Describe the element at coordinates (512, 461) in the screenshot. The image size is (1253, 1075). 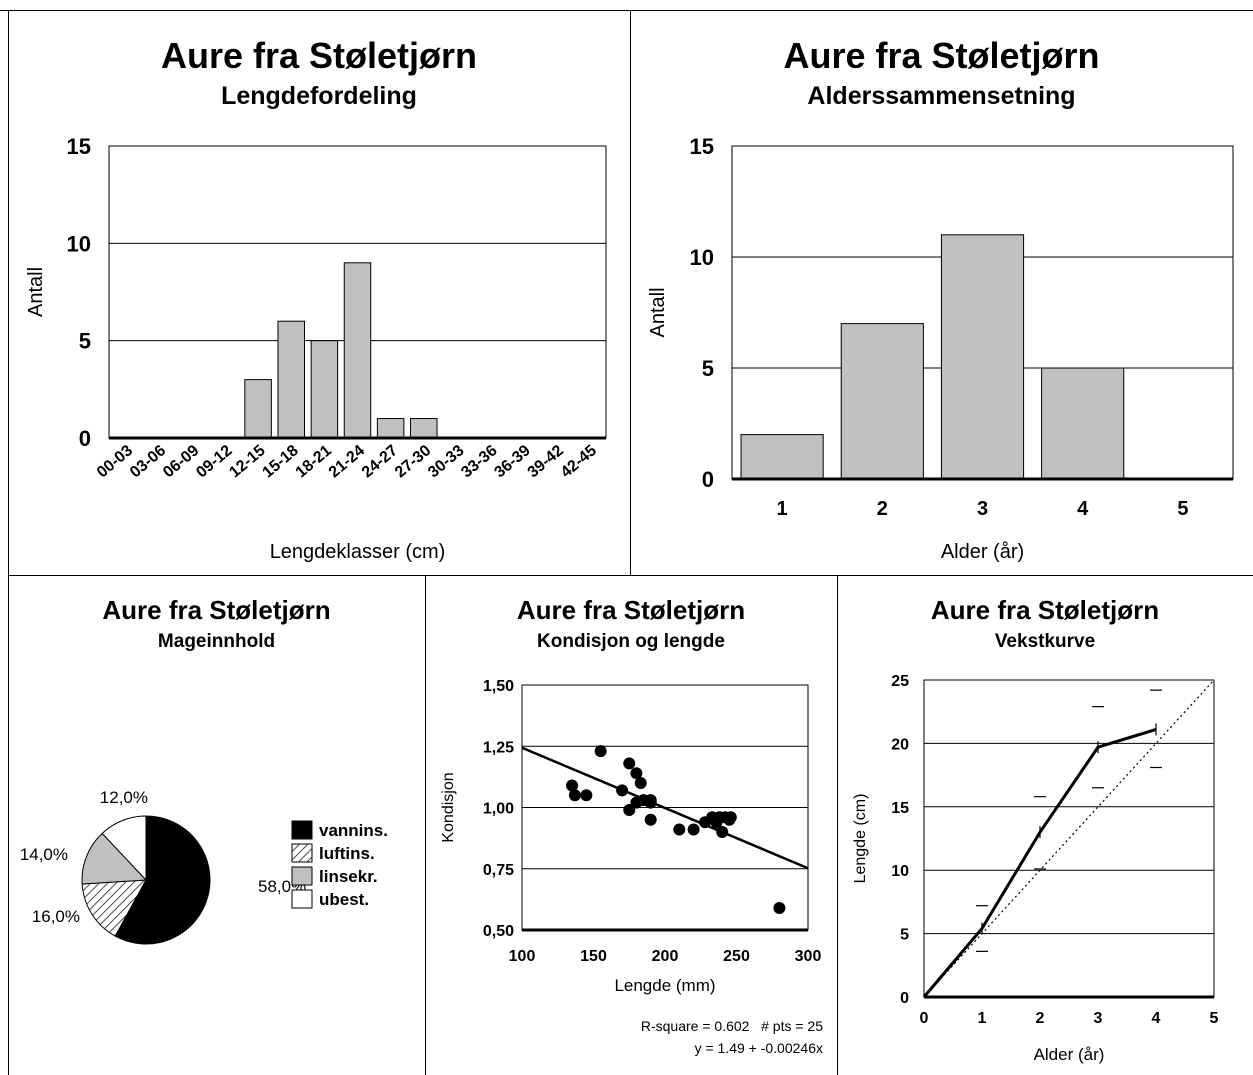
I see `x-tick-label: 36-39` at that location.